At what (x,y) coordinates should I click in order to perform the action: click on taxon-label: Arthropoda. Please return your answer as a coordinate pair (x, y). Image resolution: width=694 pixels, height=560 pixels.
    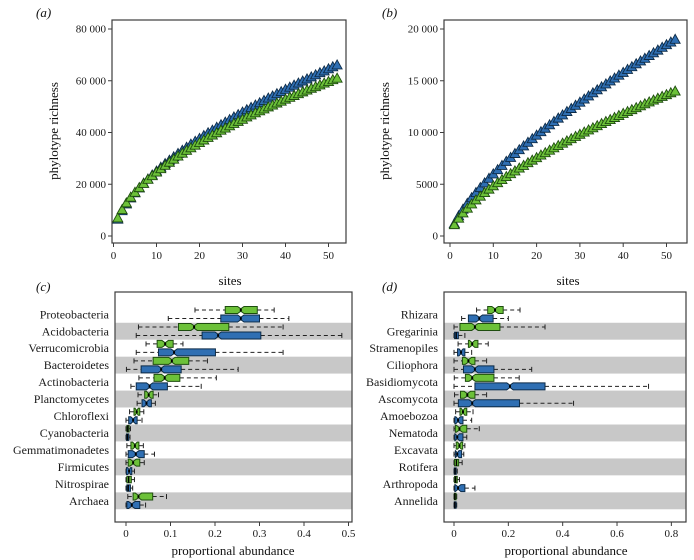
    Looking at the image, I should click on (411, 484).